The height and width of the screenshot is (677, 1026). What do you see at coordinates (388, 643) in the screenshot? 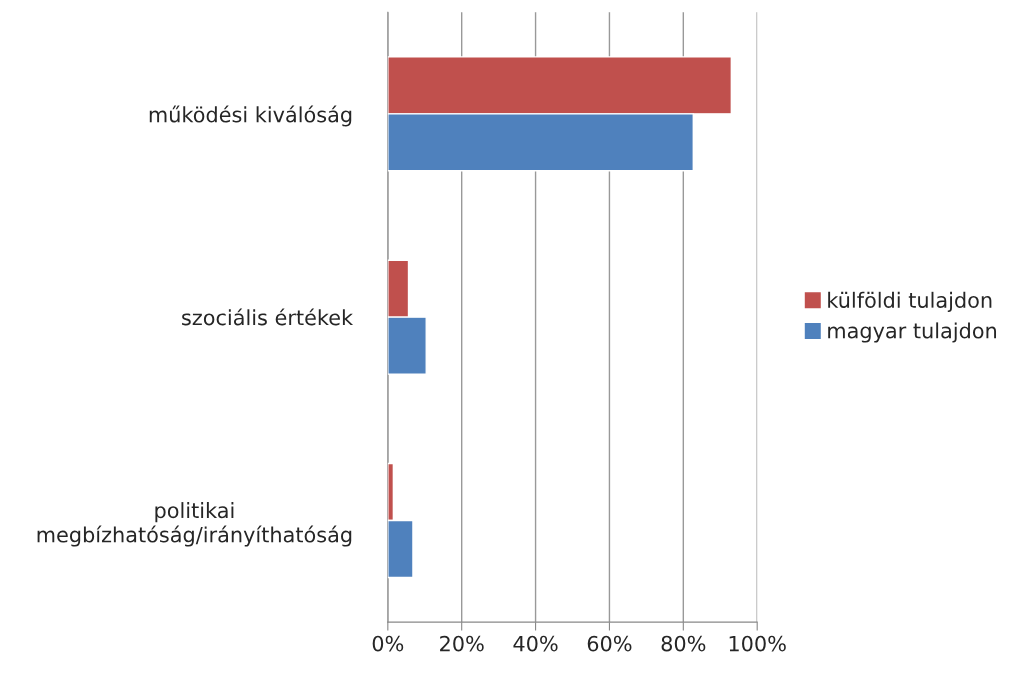
I see `x-tick-label: 0%` at bounding box center [388, 643].